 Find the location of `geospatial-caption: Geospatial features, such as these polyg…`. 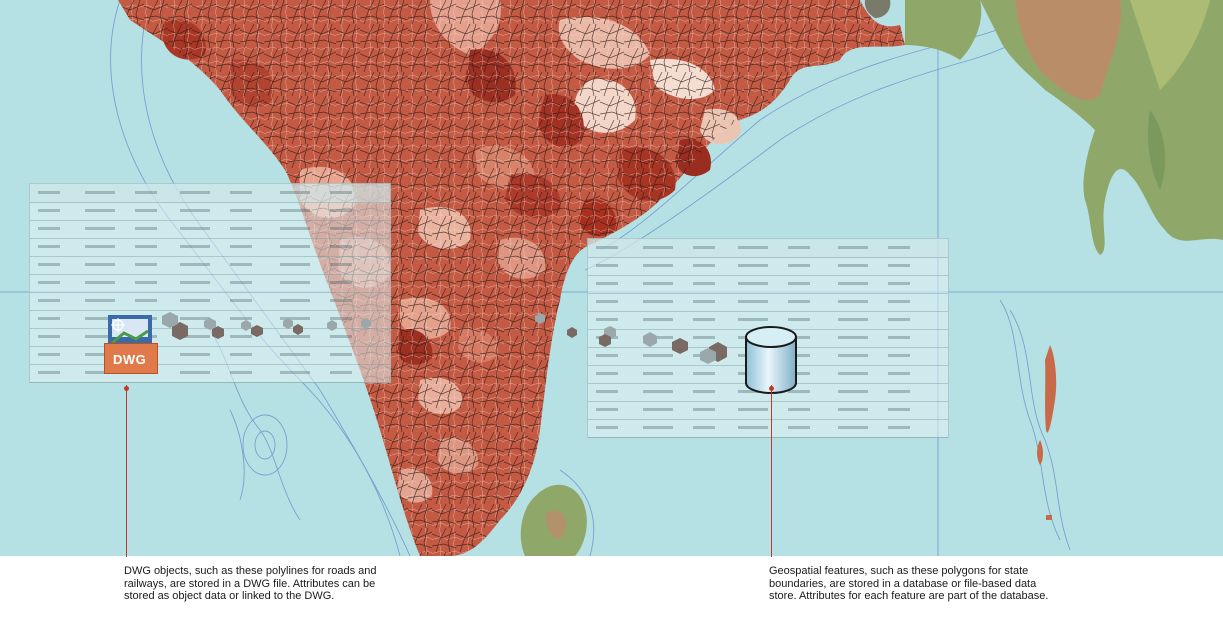

geospatial-caption: Geospatial features, such as these polyg… is located at coordinates (909, 583).